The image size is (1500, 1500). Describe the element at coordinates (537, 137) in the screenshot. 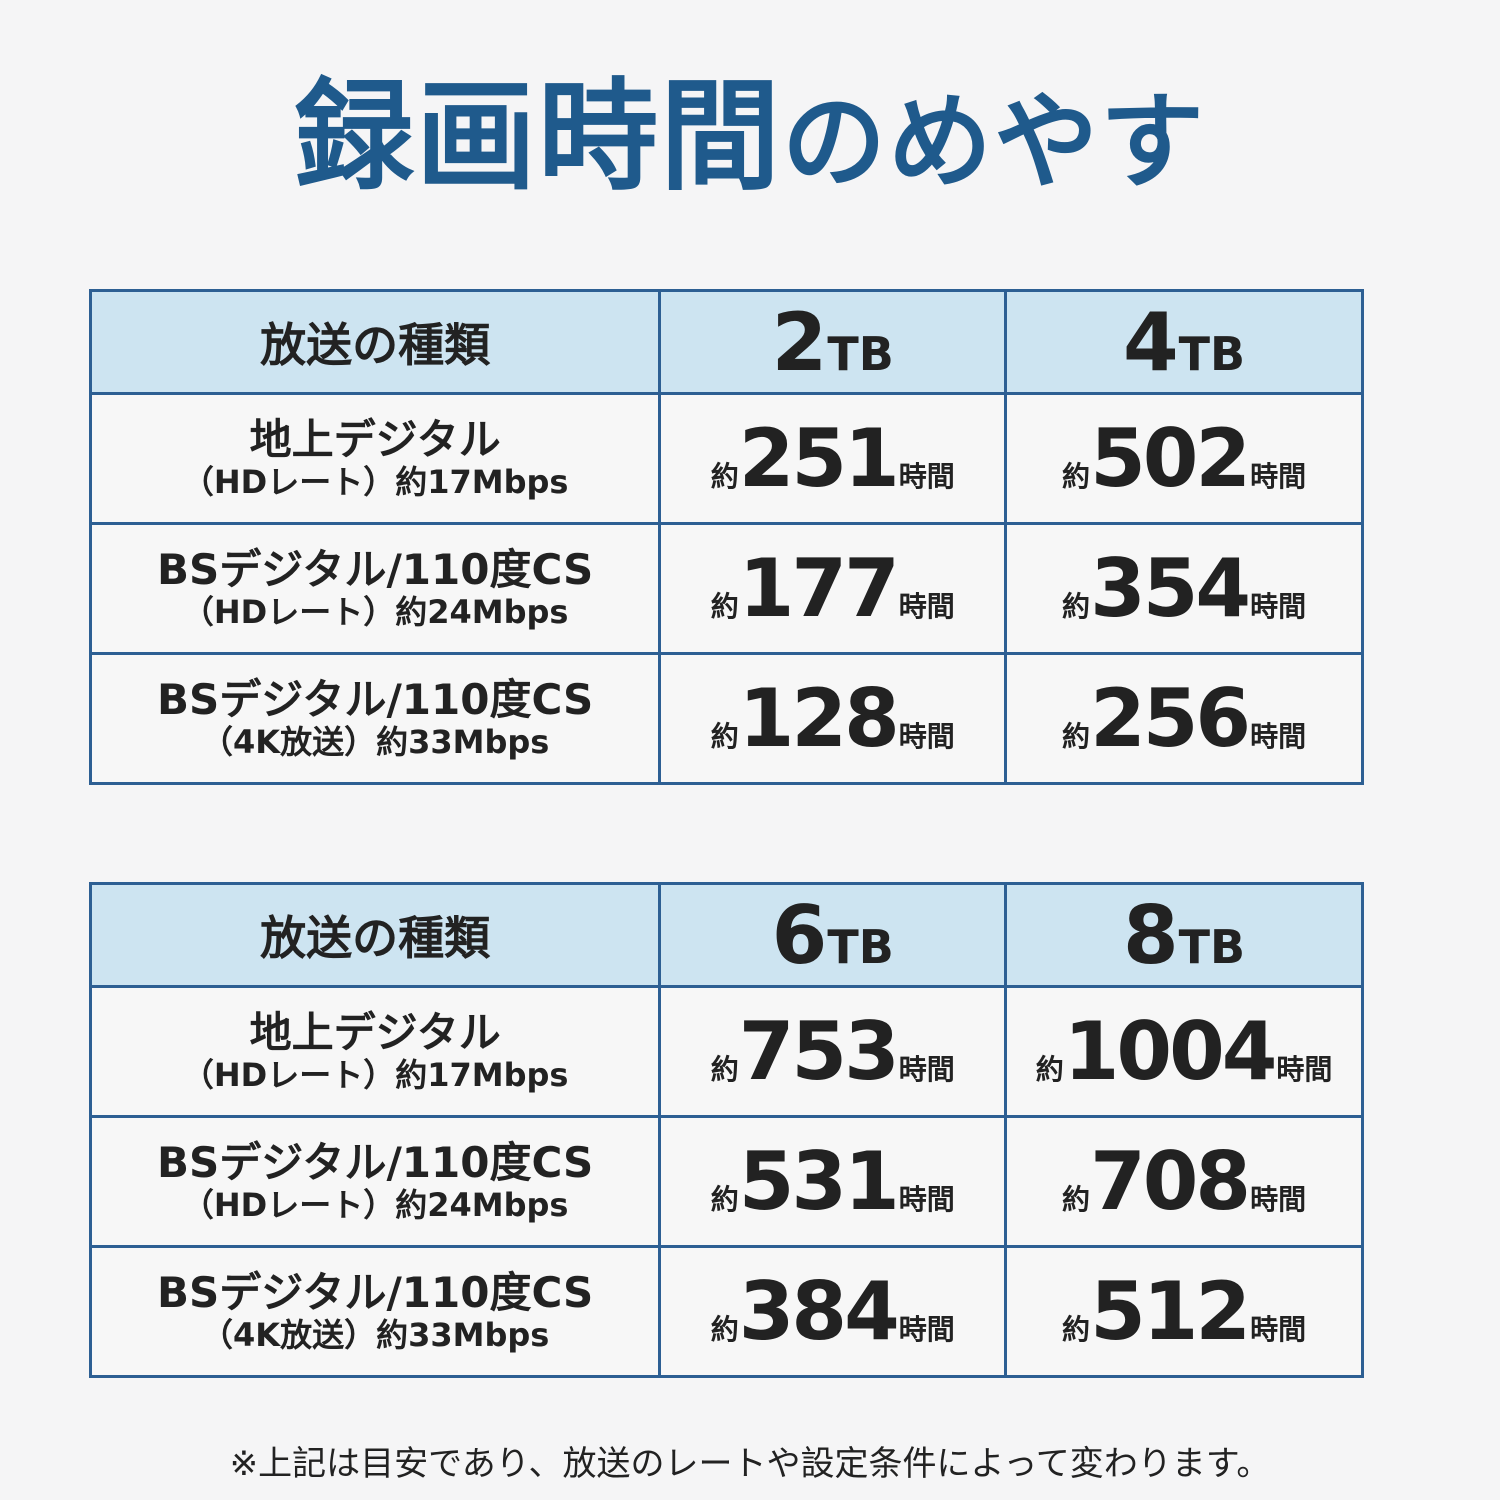

I see `title-kanji: 録画時間` at that location.